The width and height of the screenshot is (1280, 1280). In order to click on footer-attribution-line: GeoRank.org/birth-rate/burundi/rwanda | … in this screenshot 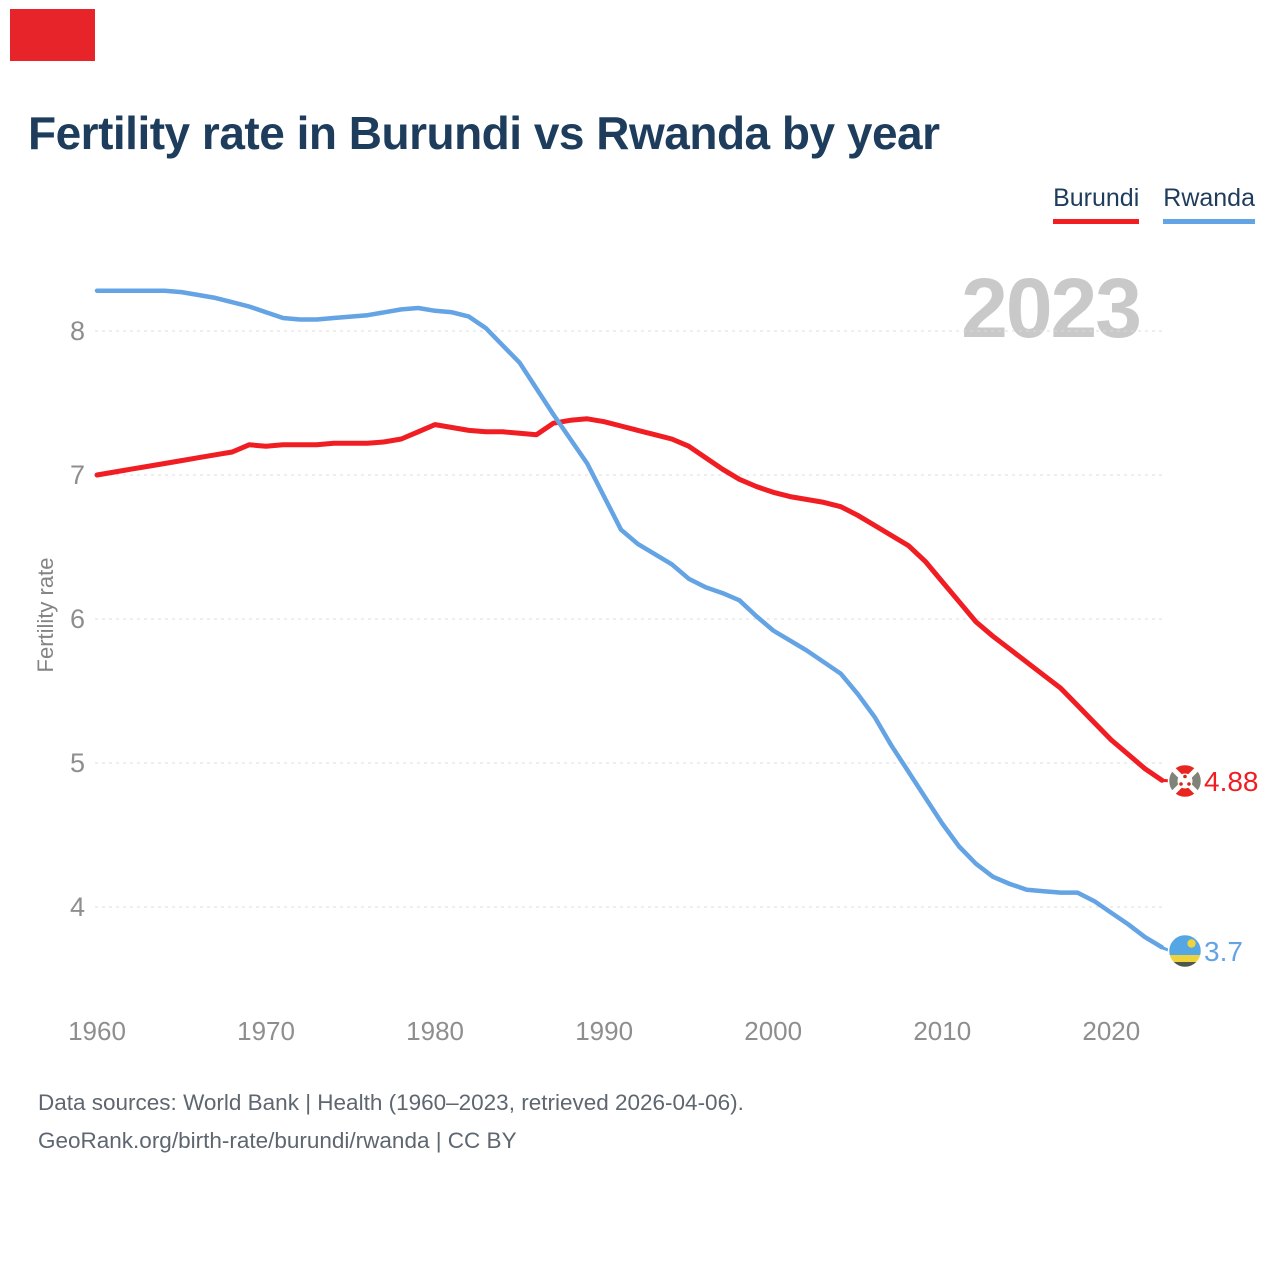, I will do `click(277, 1140)`.